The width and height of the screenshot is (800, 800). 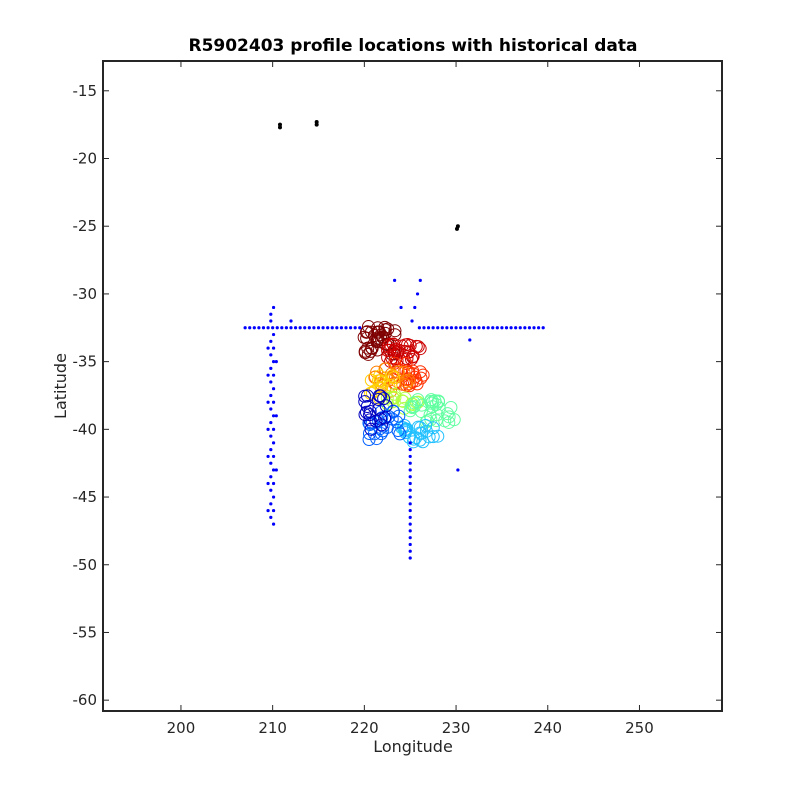 What do you see at coordinates (85, 497) in the screenshot?
I see `y-tick-label: -45` at bounding box center [85, 497].